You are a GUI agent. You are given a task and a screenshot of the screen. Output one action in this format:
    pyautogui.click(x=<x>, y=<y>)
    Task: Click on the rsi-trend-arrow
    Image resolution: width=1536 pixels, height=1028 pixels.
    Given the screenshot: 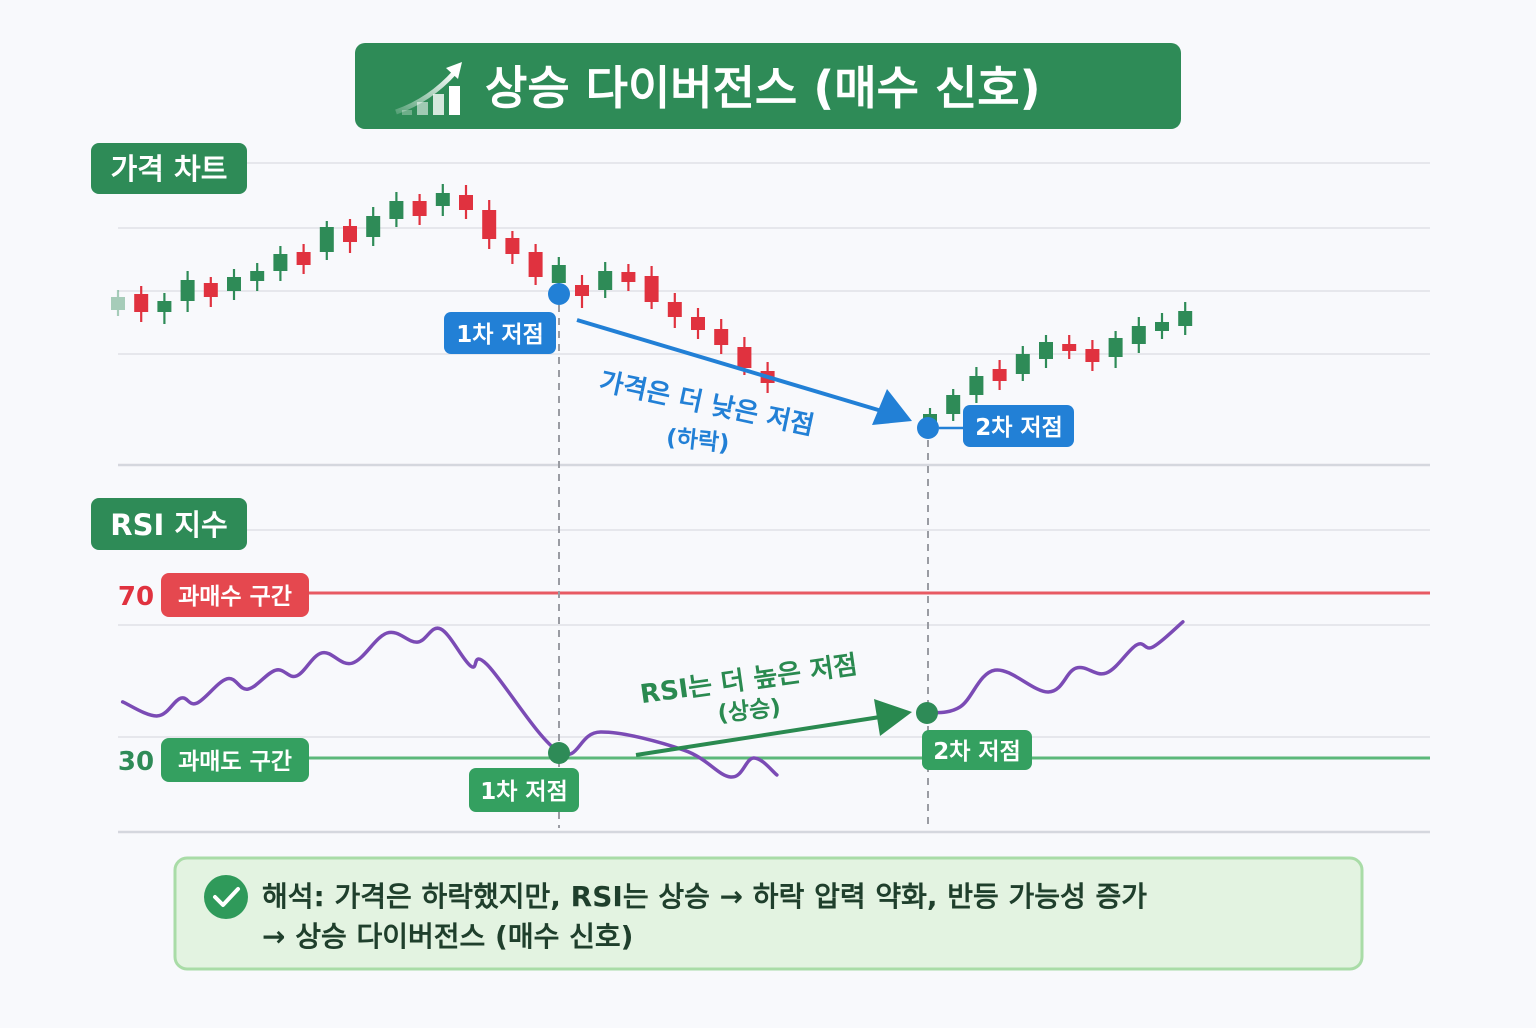 What is the action you would take?
    pyautogui.click(x=758, y=736)
    